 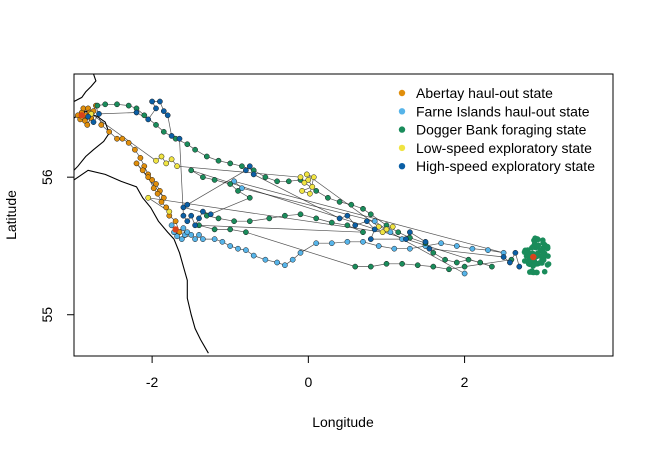 I want to click on y-tick-label-2: 56, so click(x=47, y=177).